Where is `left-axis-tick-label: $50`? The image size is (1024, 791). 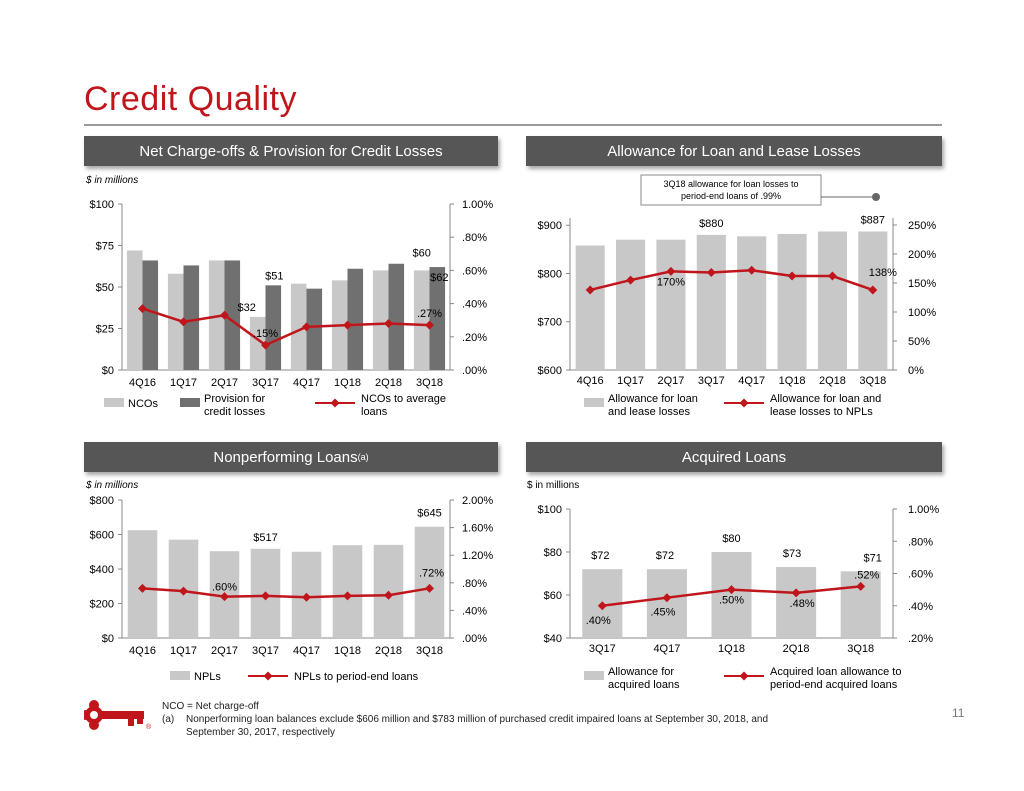 left-axis-tick-label: $50 is located at coordinates (105, 288).